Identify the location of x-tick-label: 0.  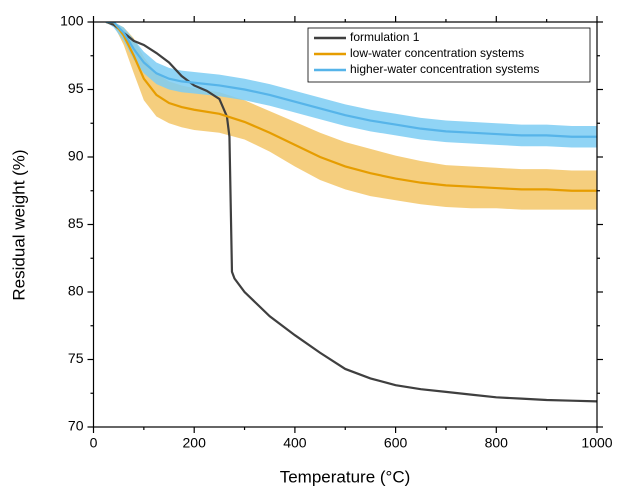
(94, 443).